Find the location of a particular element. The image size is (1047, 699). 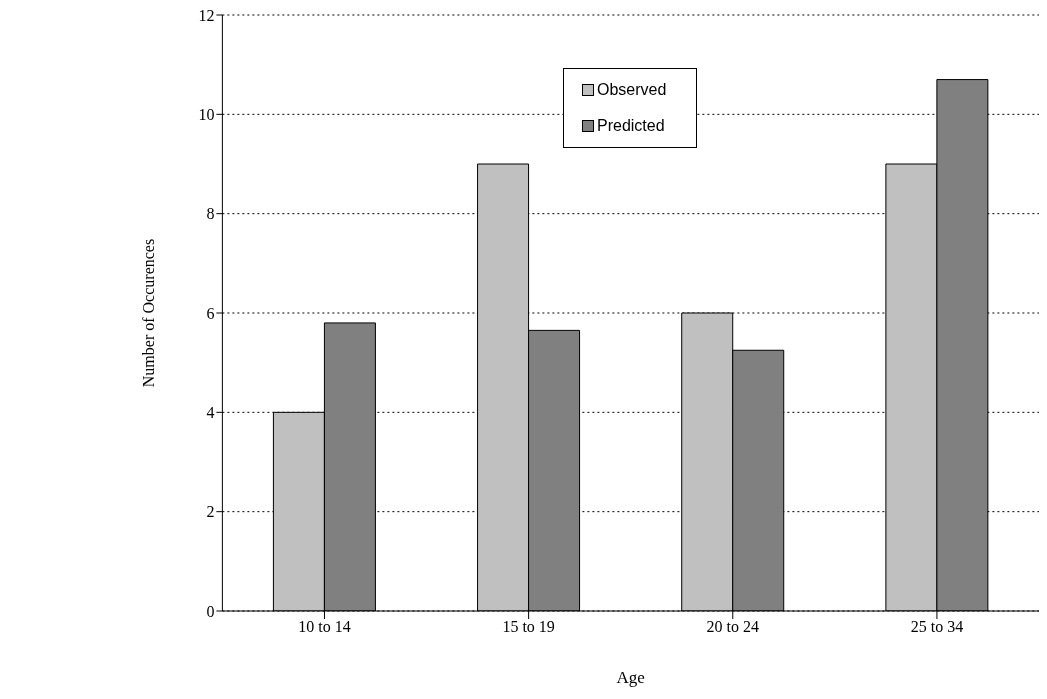

y-tick-label: 10 is located at coordinates (206, 115).